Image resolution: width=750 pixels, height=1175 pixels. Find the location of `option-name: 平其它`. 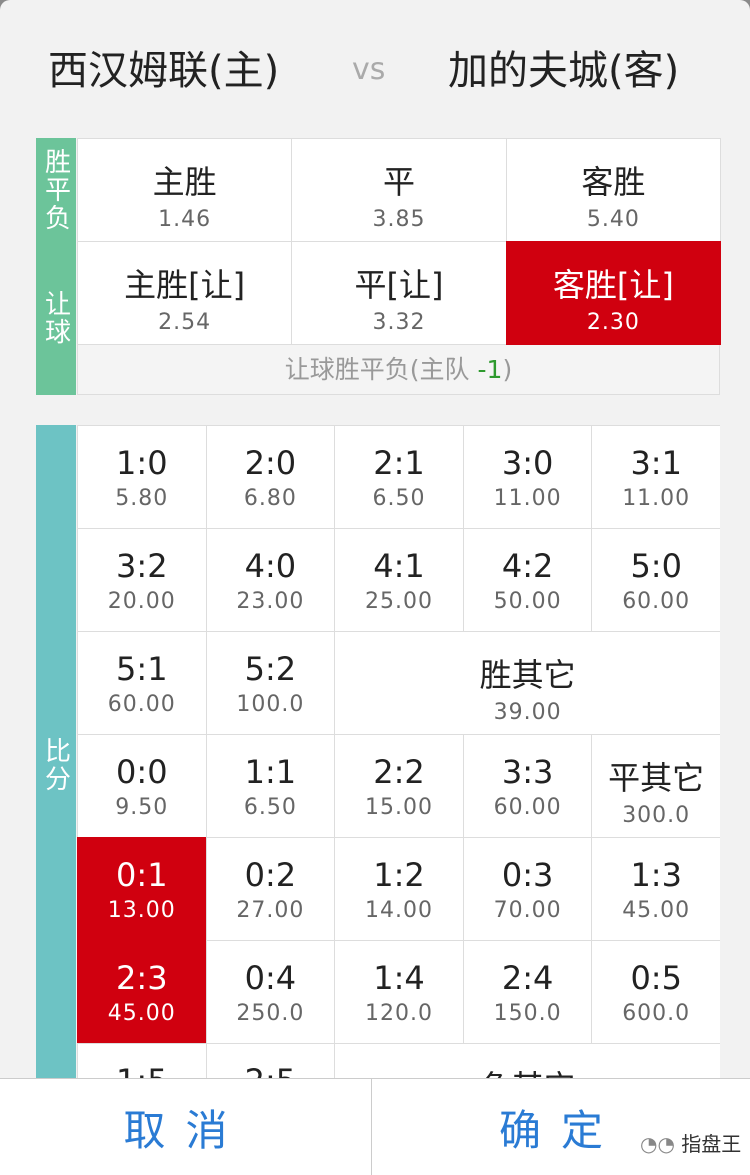

option-name: 平其它 is located at coordinates (656, 778).